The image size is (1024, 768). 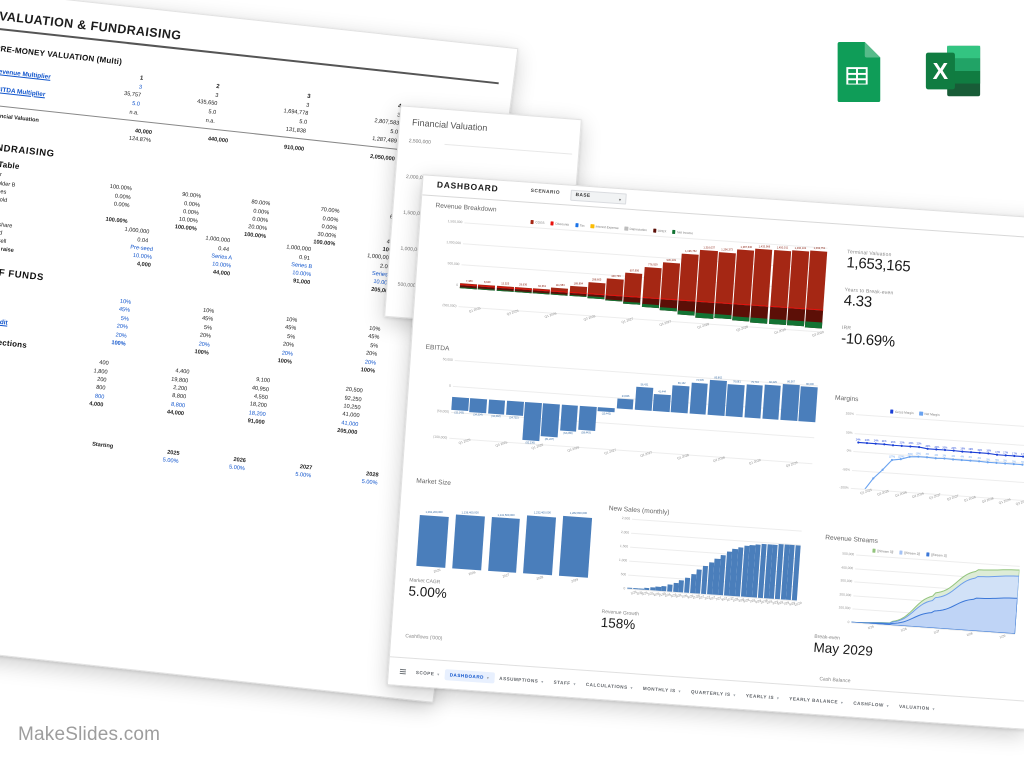 What do you see at coordinates (559, 224) in the screenshot?
I see `legend-item: Discounts` at bounding box center [559, 224].